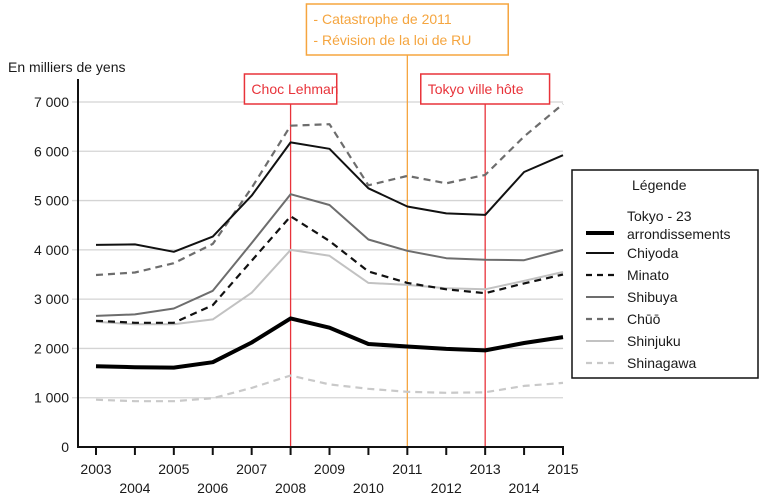  I want to click on x-tick-label: 2010, so click(368, 488).